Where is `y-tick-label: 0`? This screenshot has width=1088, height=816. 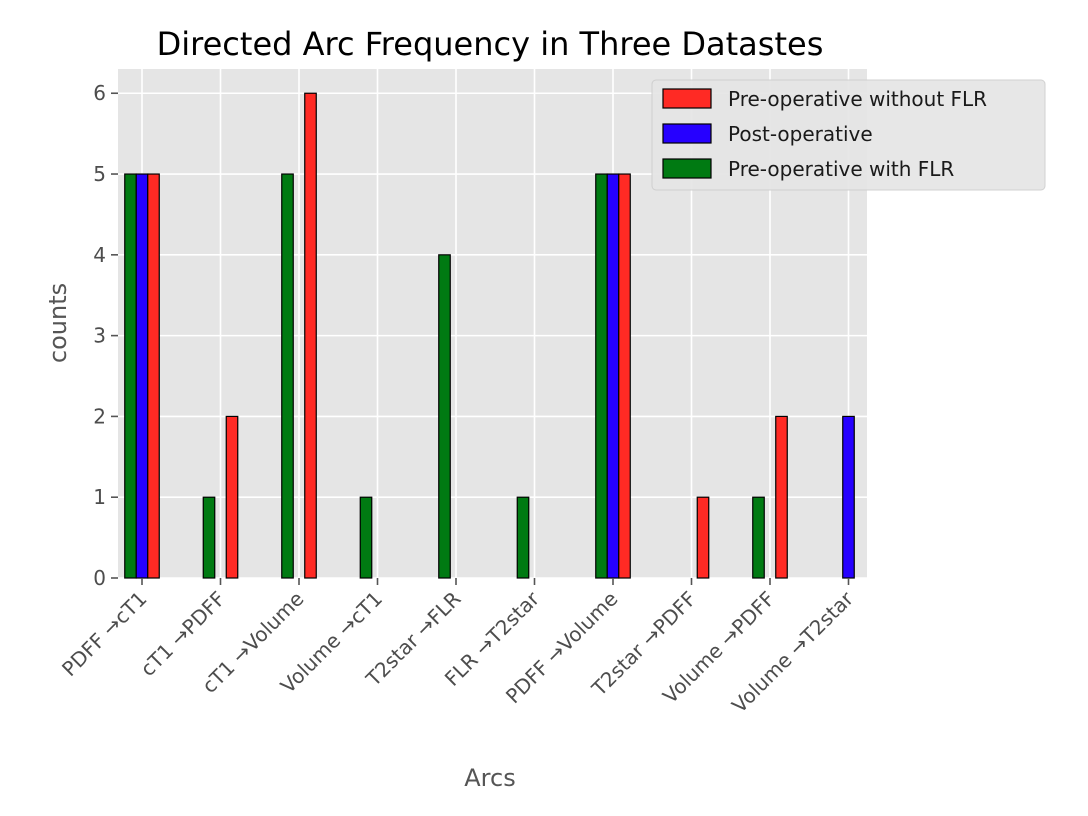
y-tick-label: 0 is located at coordinates (99, 578).